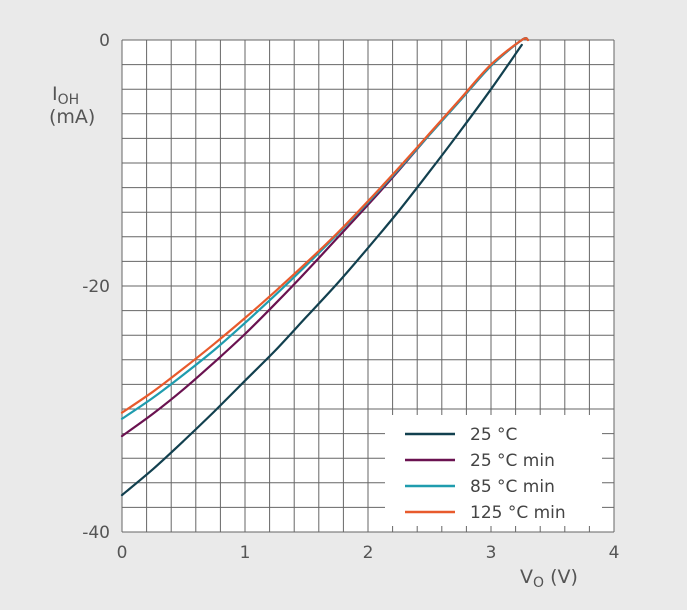 The height and width of the screenshot is (610, 687). What do you see at coordinates (512, 461) in the screenshot?
I see `legend-label-1: 25 °C min` at bounding box center [512, 461].